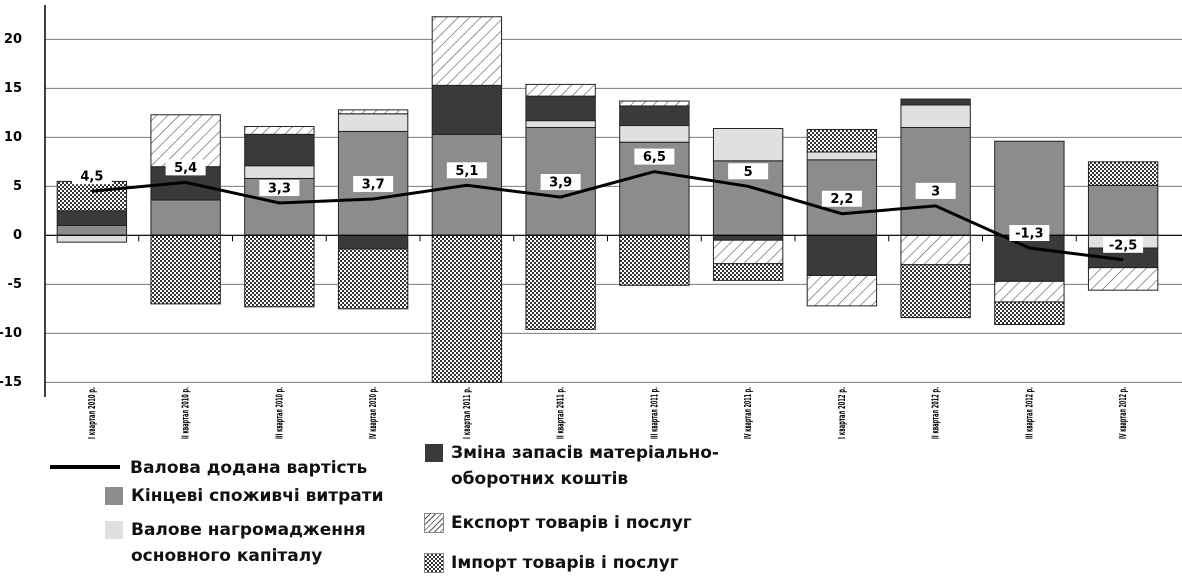 The height and width of the screenshot is (576, 1182). I want to click on legend-label: Імпорт товарів і послуг, so click(565, 563).